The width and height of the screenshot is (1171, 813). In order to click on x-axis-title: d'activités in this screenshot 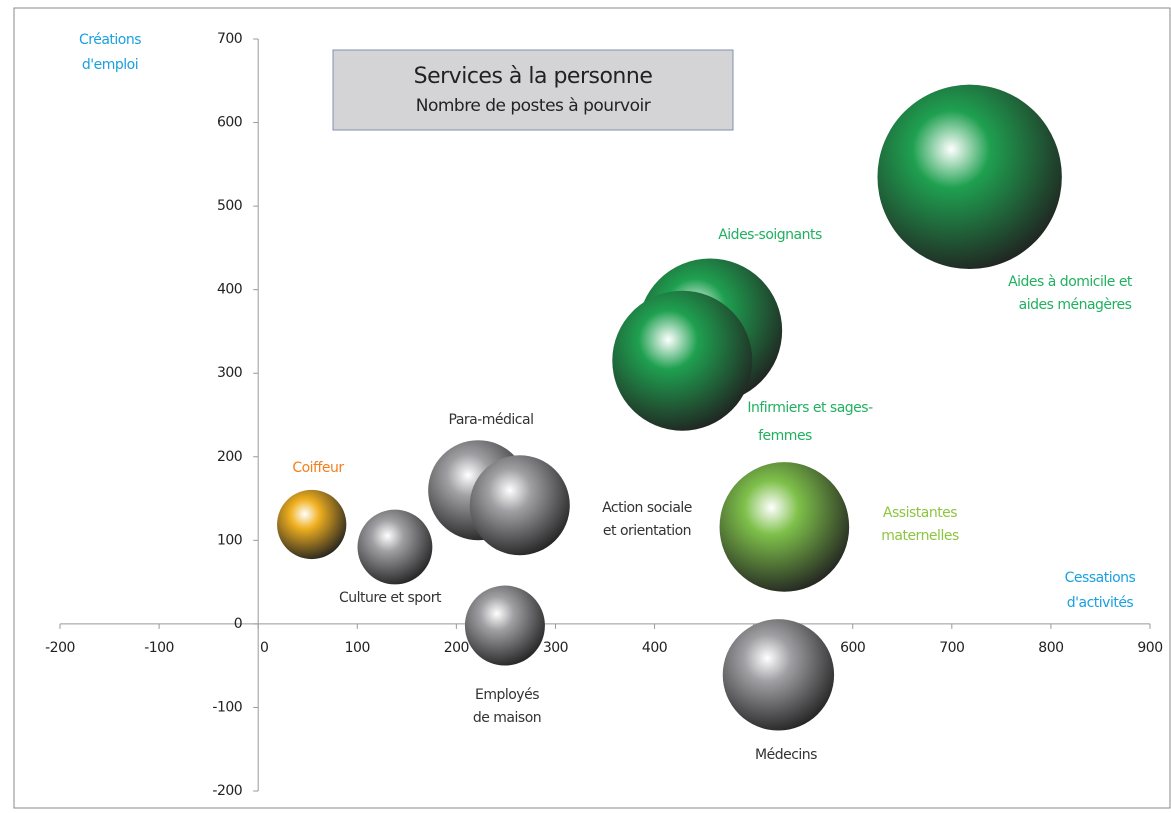, I will do `click(1100, 603)`.